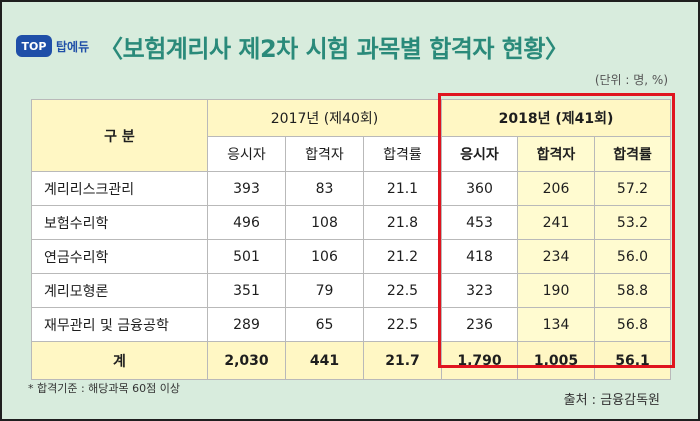 The width and height of the screenshot is (700, 421). I want to click on table-row: 재무관리 및 금융공학 289 65 22.5 236 134 56.8, so click(351, 324).